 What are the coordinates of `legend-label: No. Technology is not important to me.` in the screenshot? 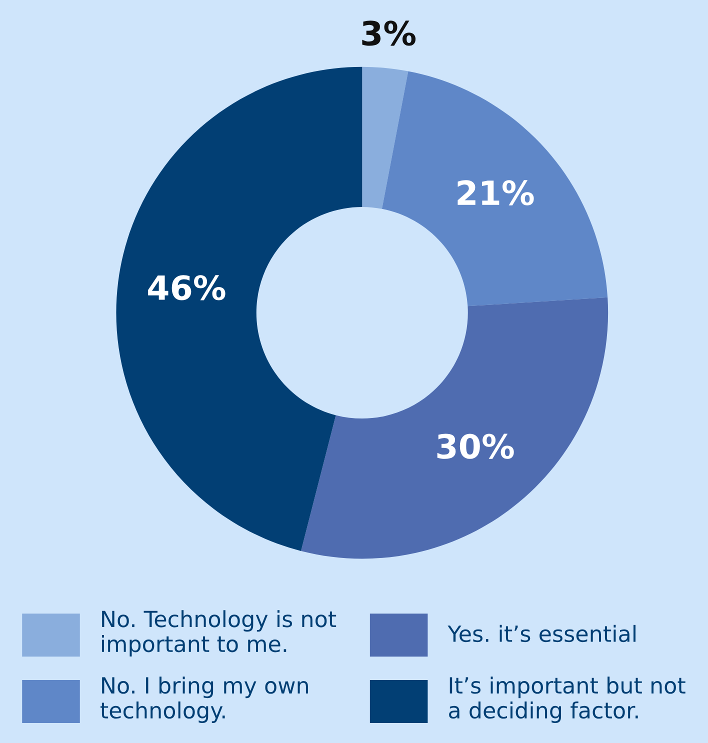 It's located at (219, 633).